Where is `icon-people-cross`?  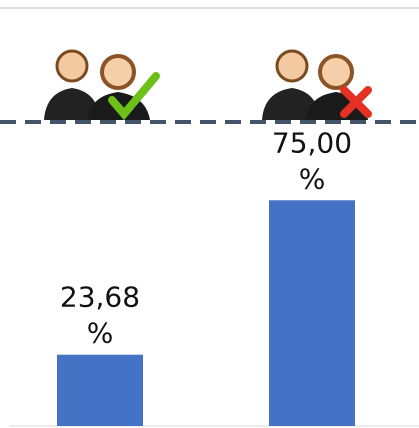 icon-people-cross is located at coordinates (317, 84).